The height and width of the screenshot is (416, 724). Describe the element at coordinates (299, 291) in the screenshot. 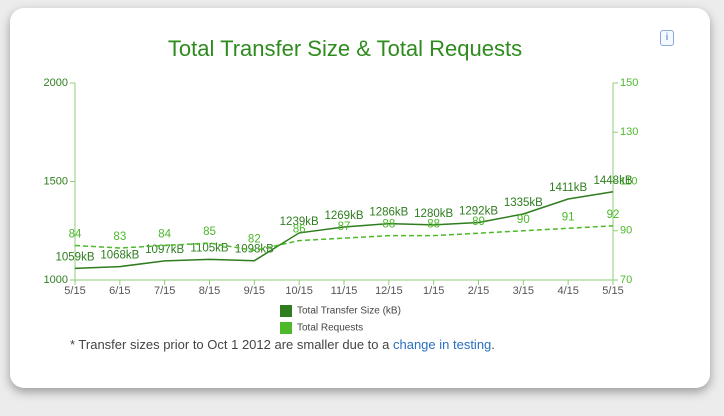

I see `x-tick-label: 10/15` at that location.